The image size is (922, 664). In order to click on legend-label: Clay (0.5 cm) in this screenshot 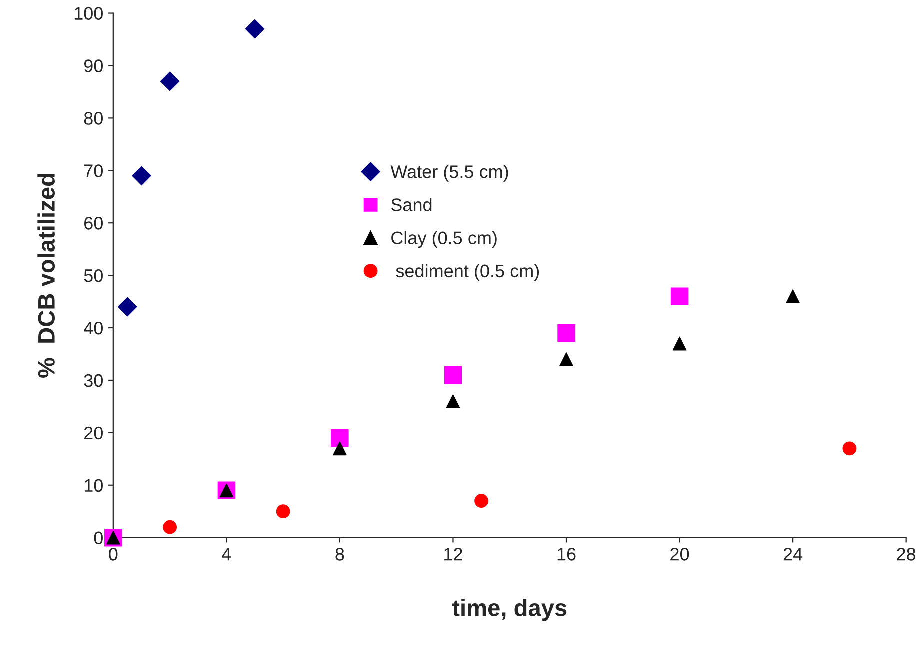, I will do `click(444, 239)`.